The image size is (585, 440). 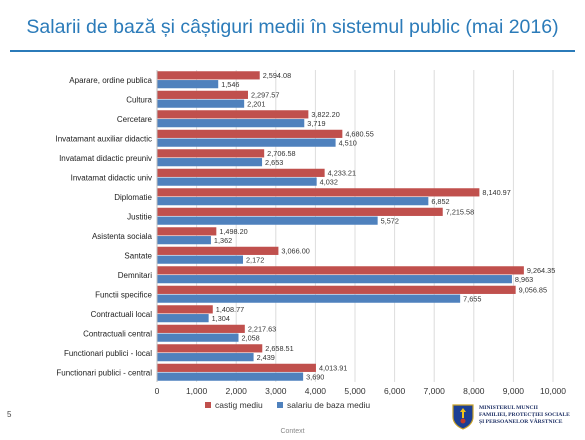 What do you see at coordinates (265, 95) in the screenshot?
I see `data-label: 2,297.57` at bounding box center [265, 95].